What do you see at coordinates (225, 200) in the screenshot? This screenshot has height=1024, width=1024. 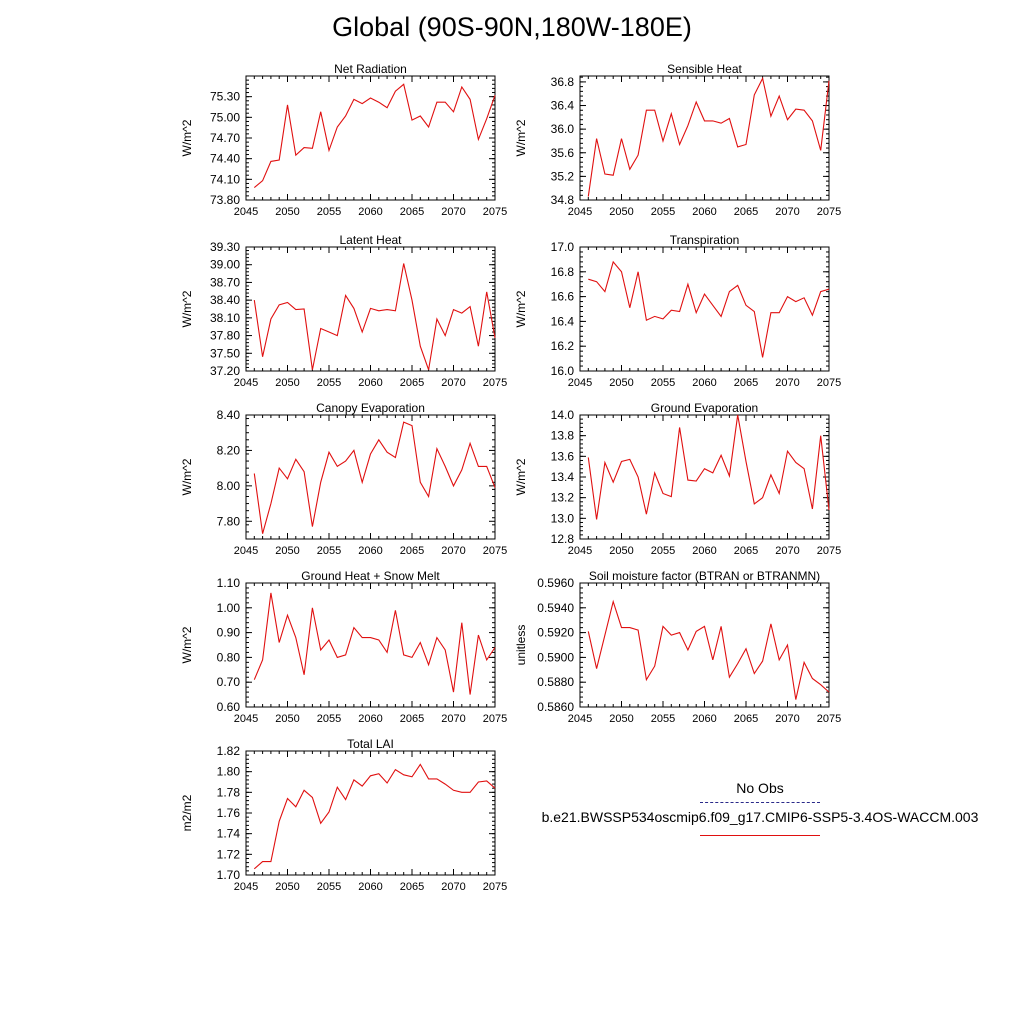 I see `y-tick-label: 73.80` at bounding box center [225, 200].